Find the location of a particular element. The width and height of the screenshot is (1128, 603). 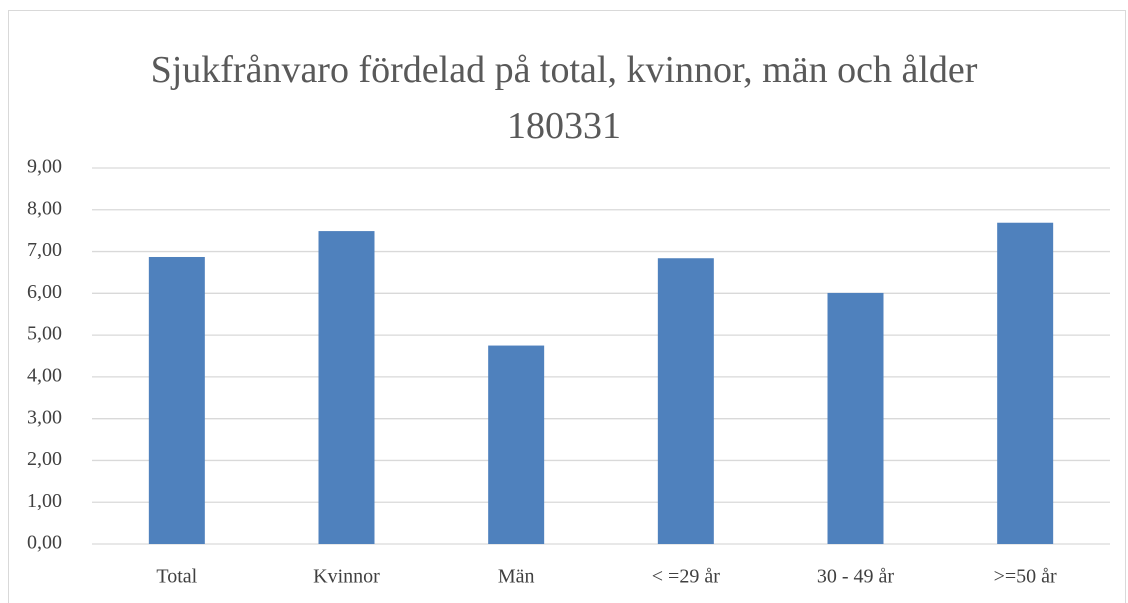

x-tick-label: >=50 år is located at coordinates (1025, 577).